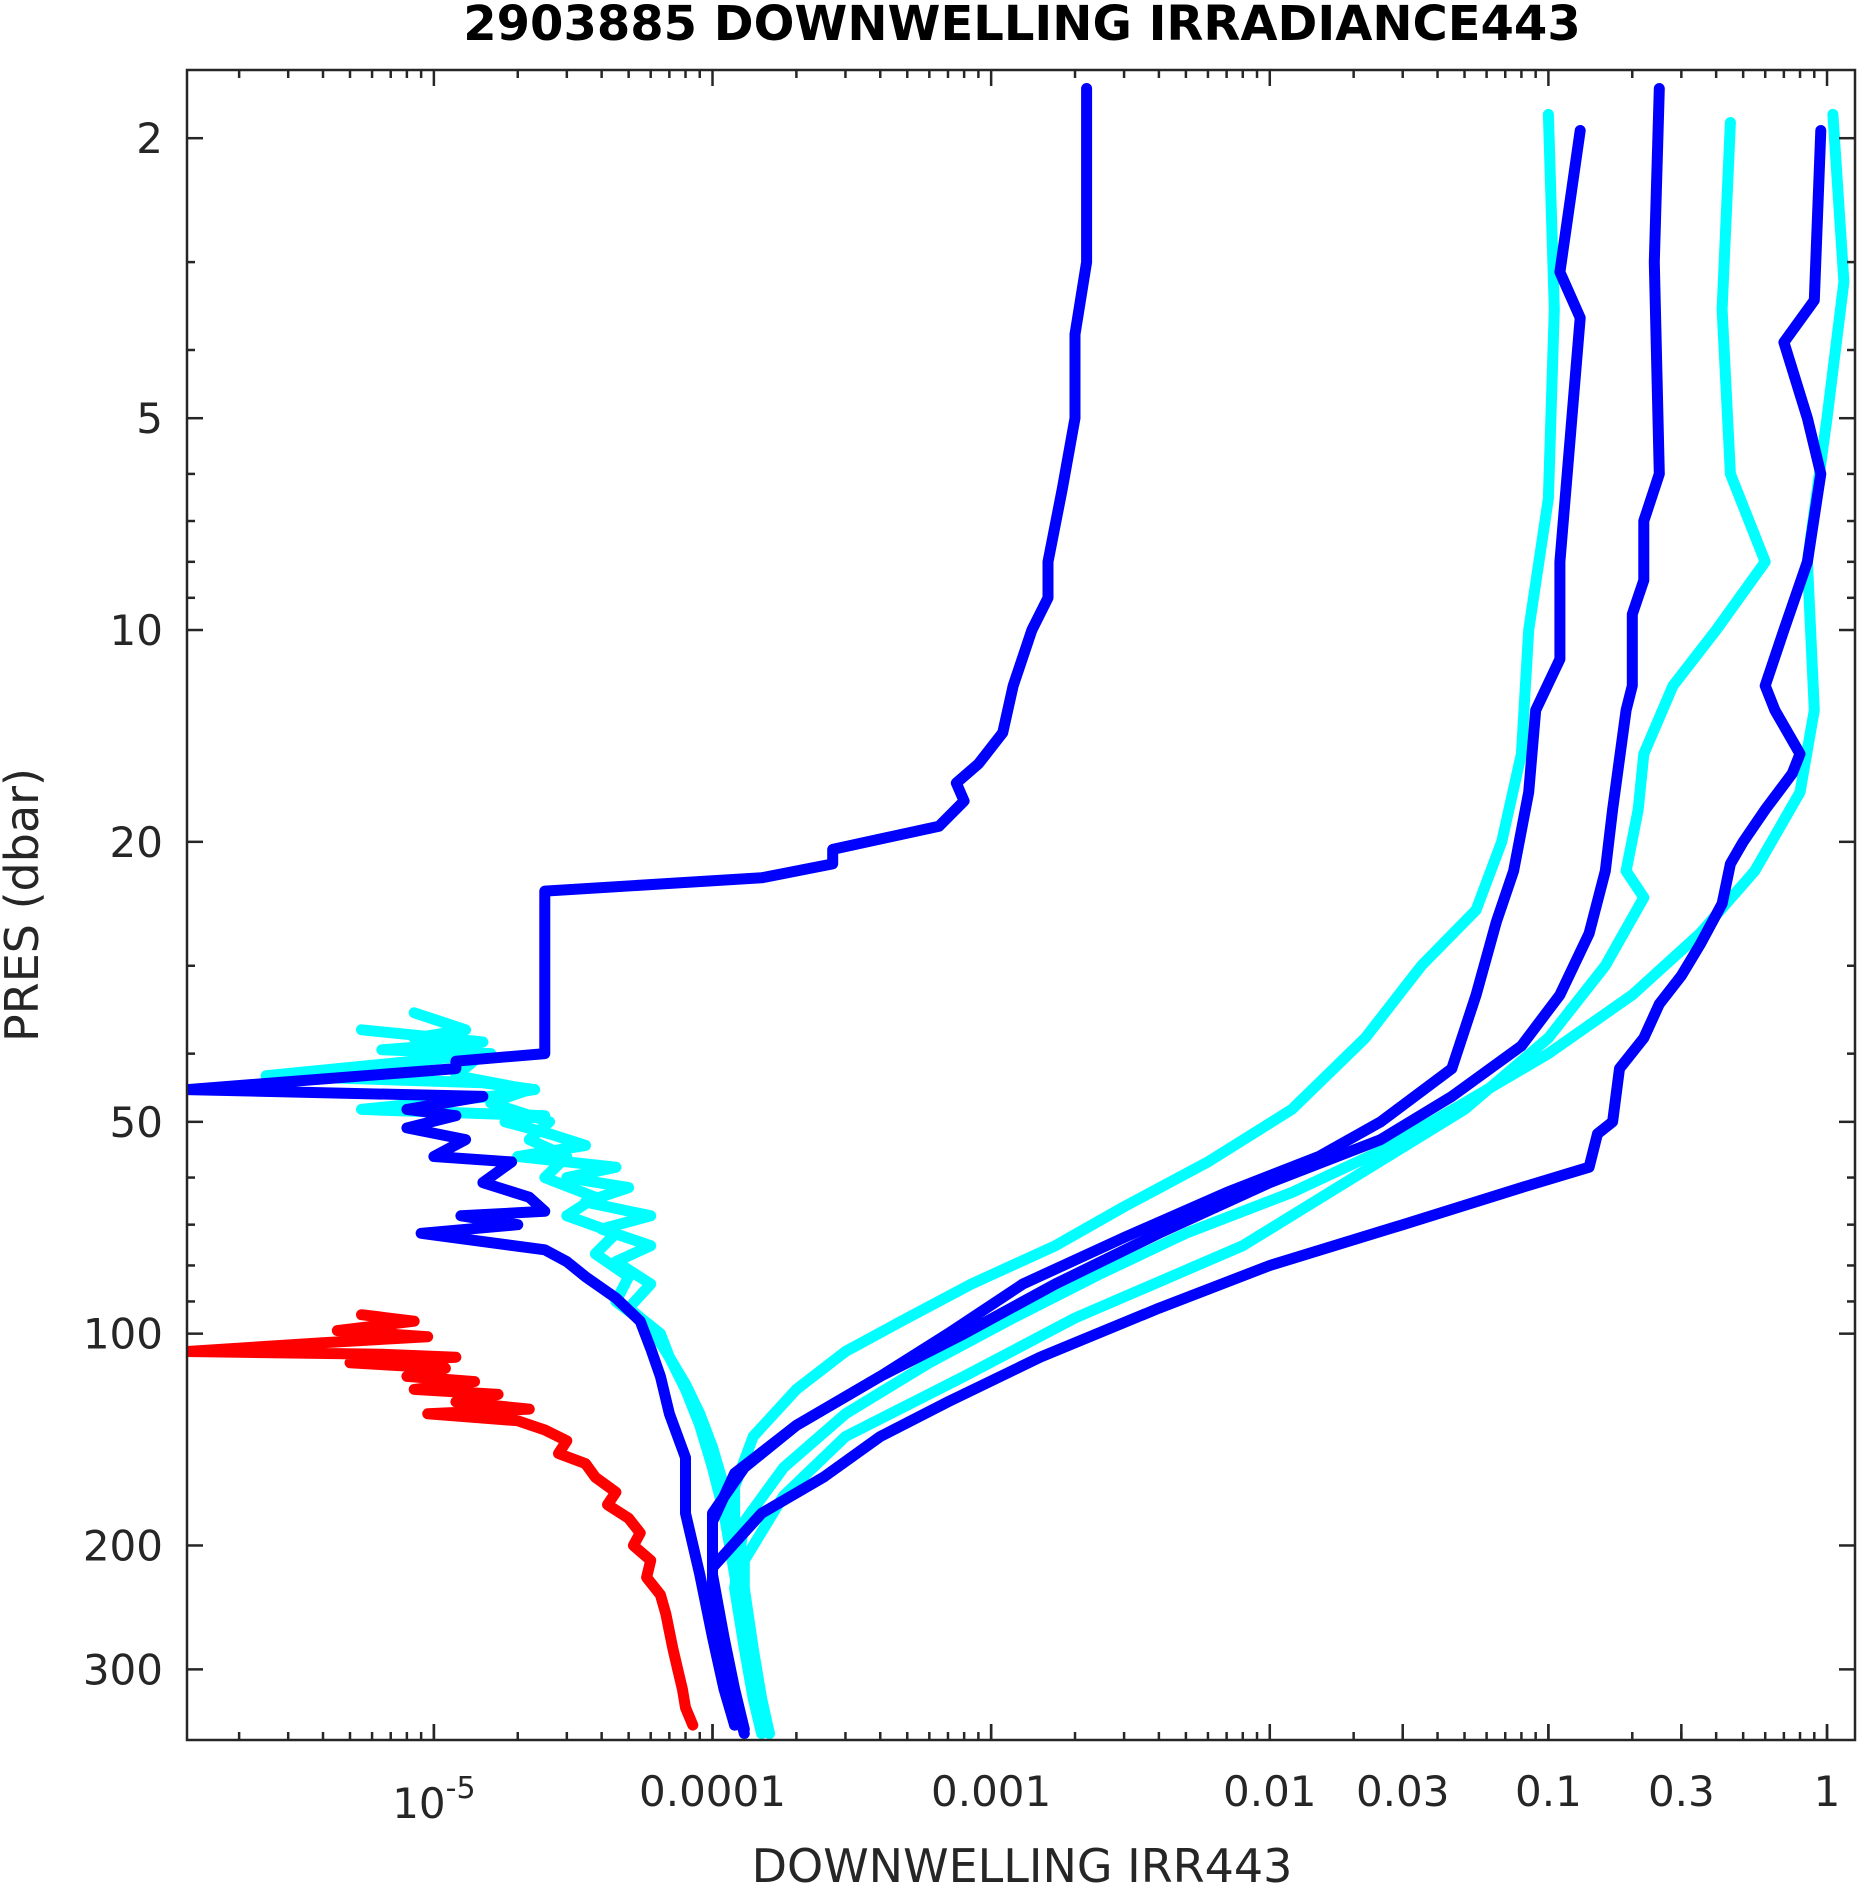 The width and height of the screenshot is (1865, 1896). What do you see at coordinates (123, 1669) in the screenshot?
I see `y-tick-label: 300` at bounding box center [123, 1669].